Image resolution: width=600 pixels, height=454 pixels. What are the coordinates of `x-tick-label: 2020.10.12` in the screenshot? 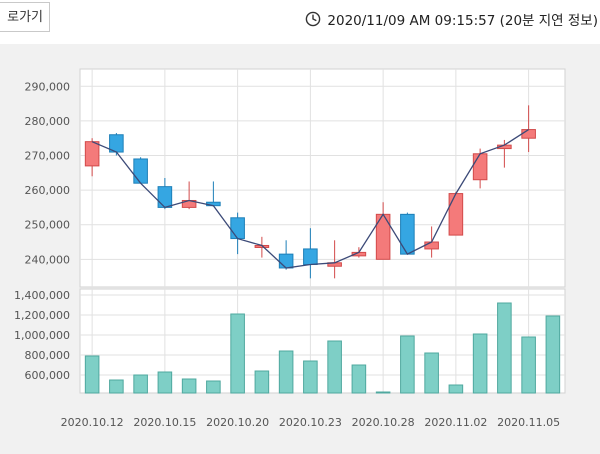 It's located at (92, 422).